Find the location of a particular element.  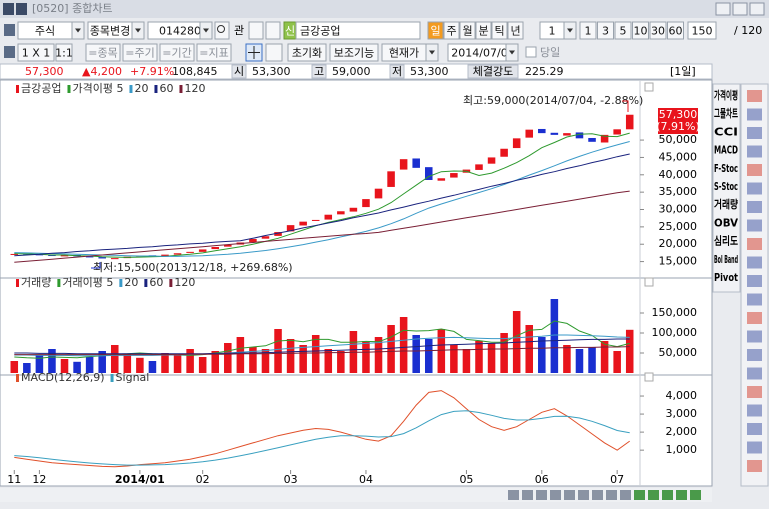

period-button-label: 틱 is located at coordinates (499, 31).